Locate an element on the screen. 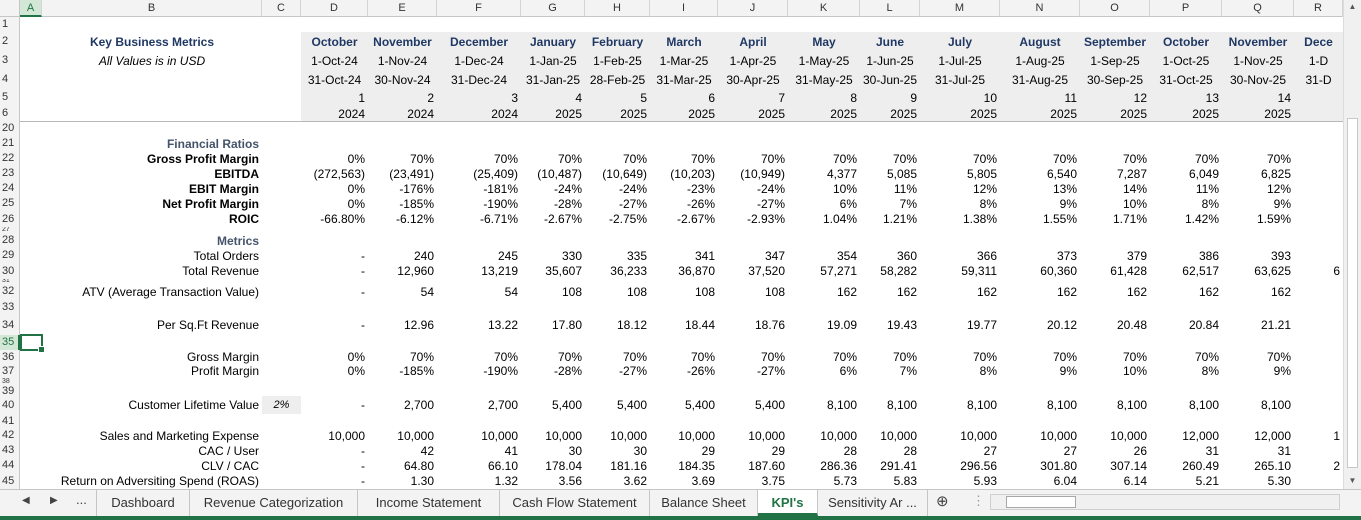 This screenshot has height=520, width=1361. row-header-38: 38 is located at coordinates (10, 382).